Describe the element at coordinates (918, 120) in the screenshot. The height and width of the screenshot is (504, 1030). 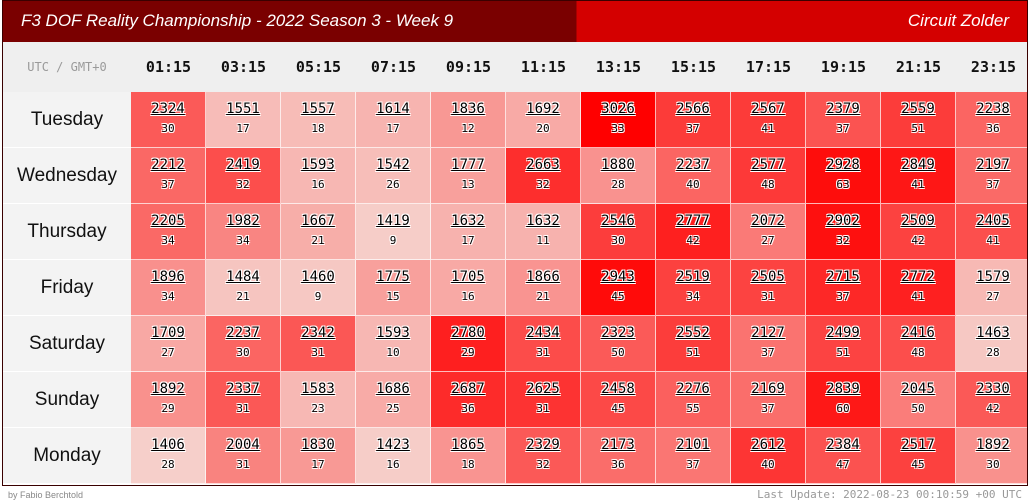
I see `session-cell: 2559 51` at that location.